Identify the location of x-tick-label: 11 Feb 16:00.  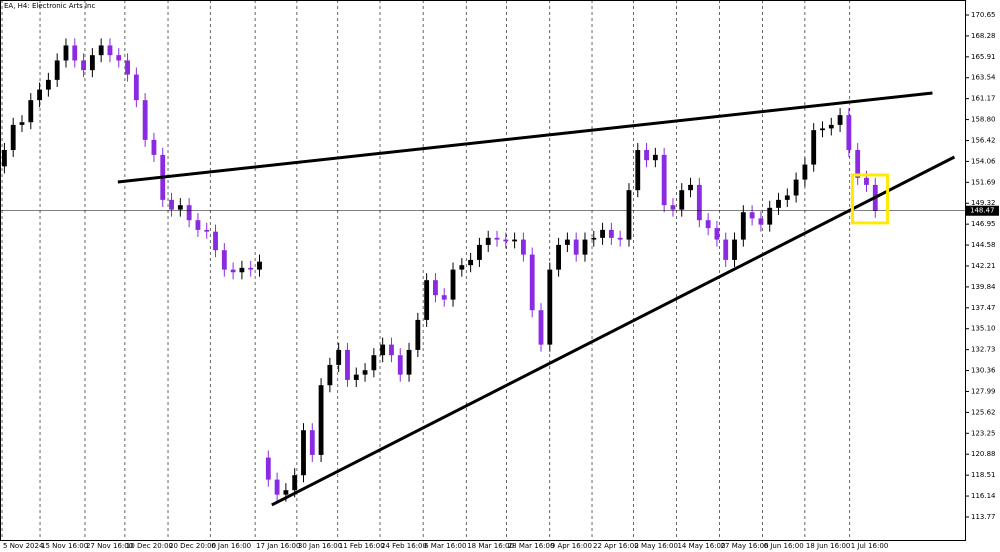
(362, 546).